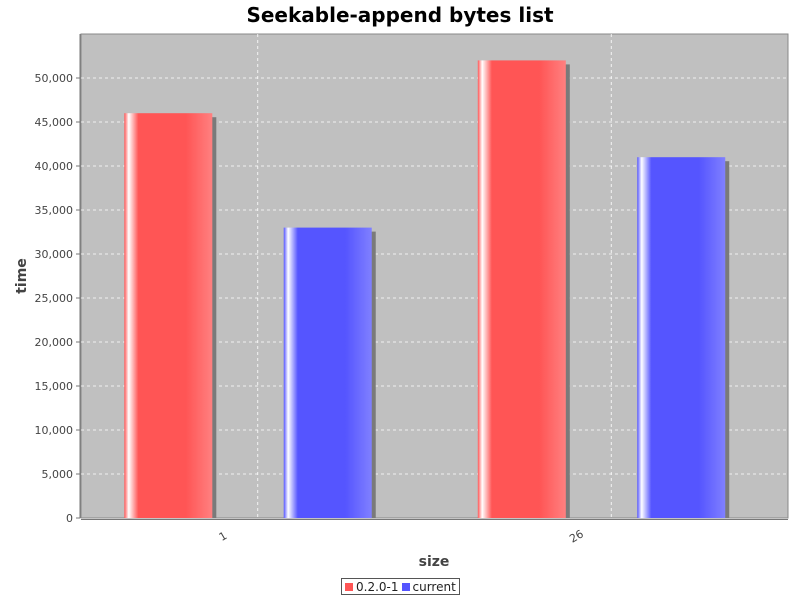 The image size is (800, 600). What do you see at coordinates (54, 298) in the screenshot?
I see `y-tick-label: 25,000` at bounding box center [54, 298].